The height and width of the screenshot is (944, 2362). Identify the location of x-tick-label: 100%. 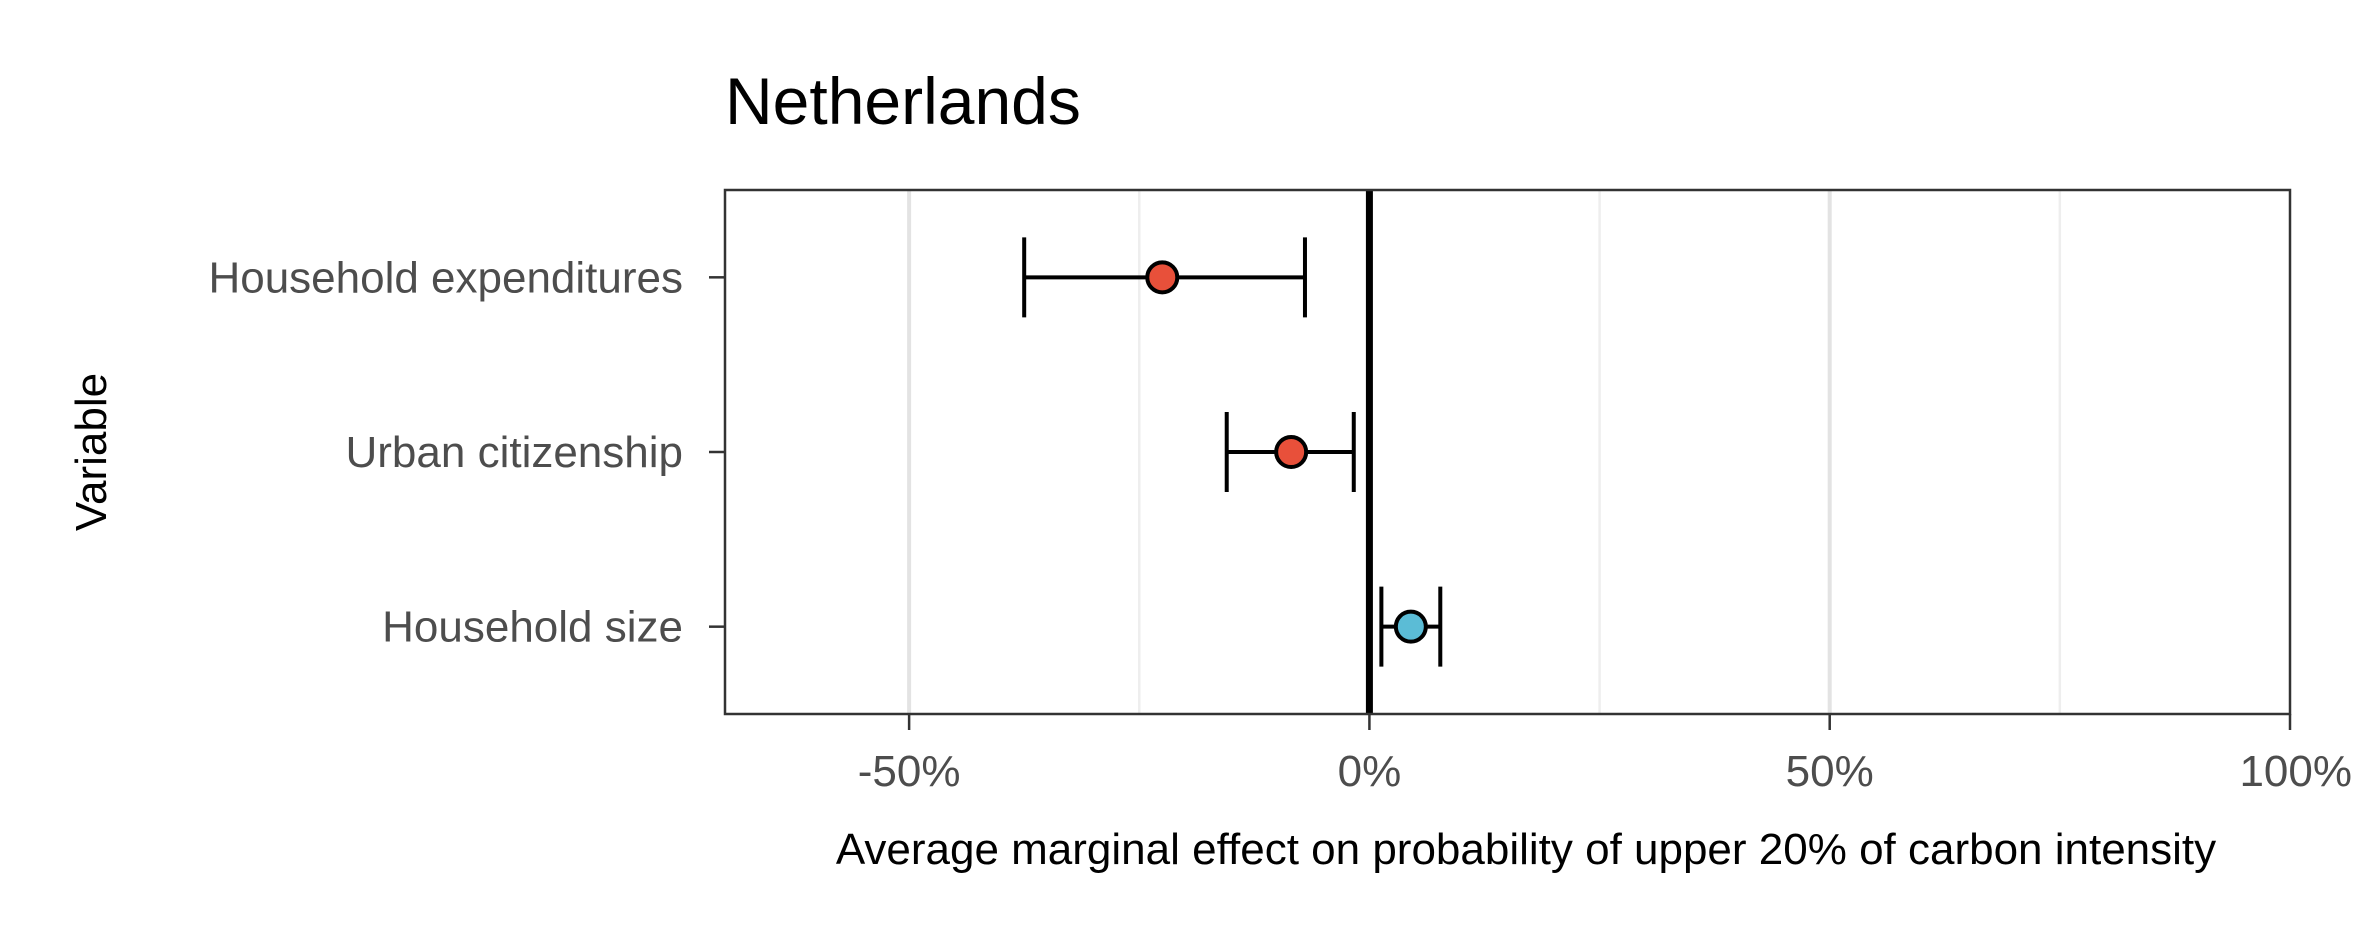
(2295, 771).